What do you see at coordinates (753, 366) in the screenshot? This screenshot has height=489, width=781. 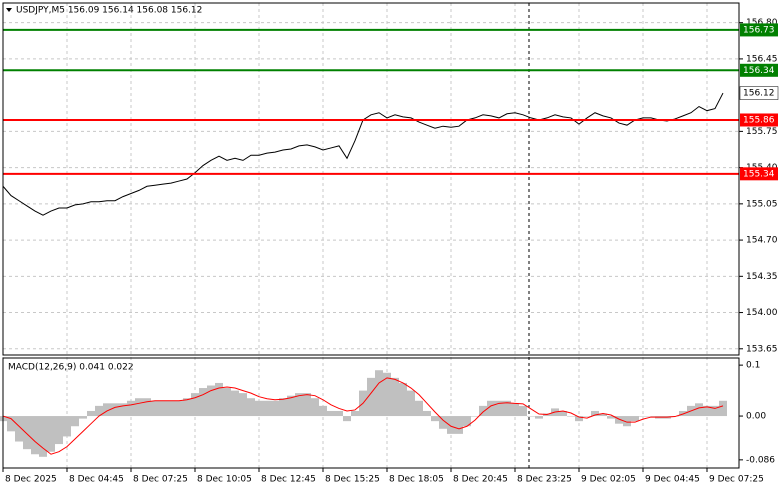 I see `y-tick-label: 0.1` at bounding box center [753, 366].